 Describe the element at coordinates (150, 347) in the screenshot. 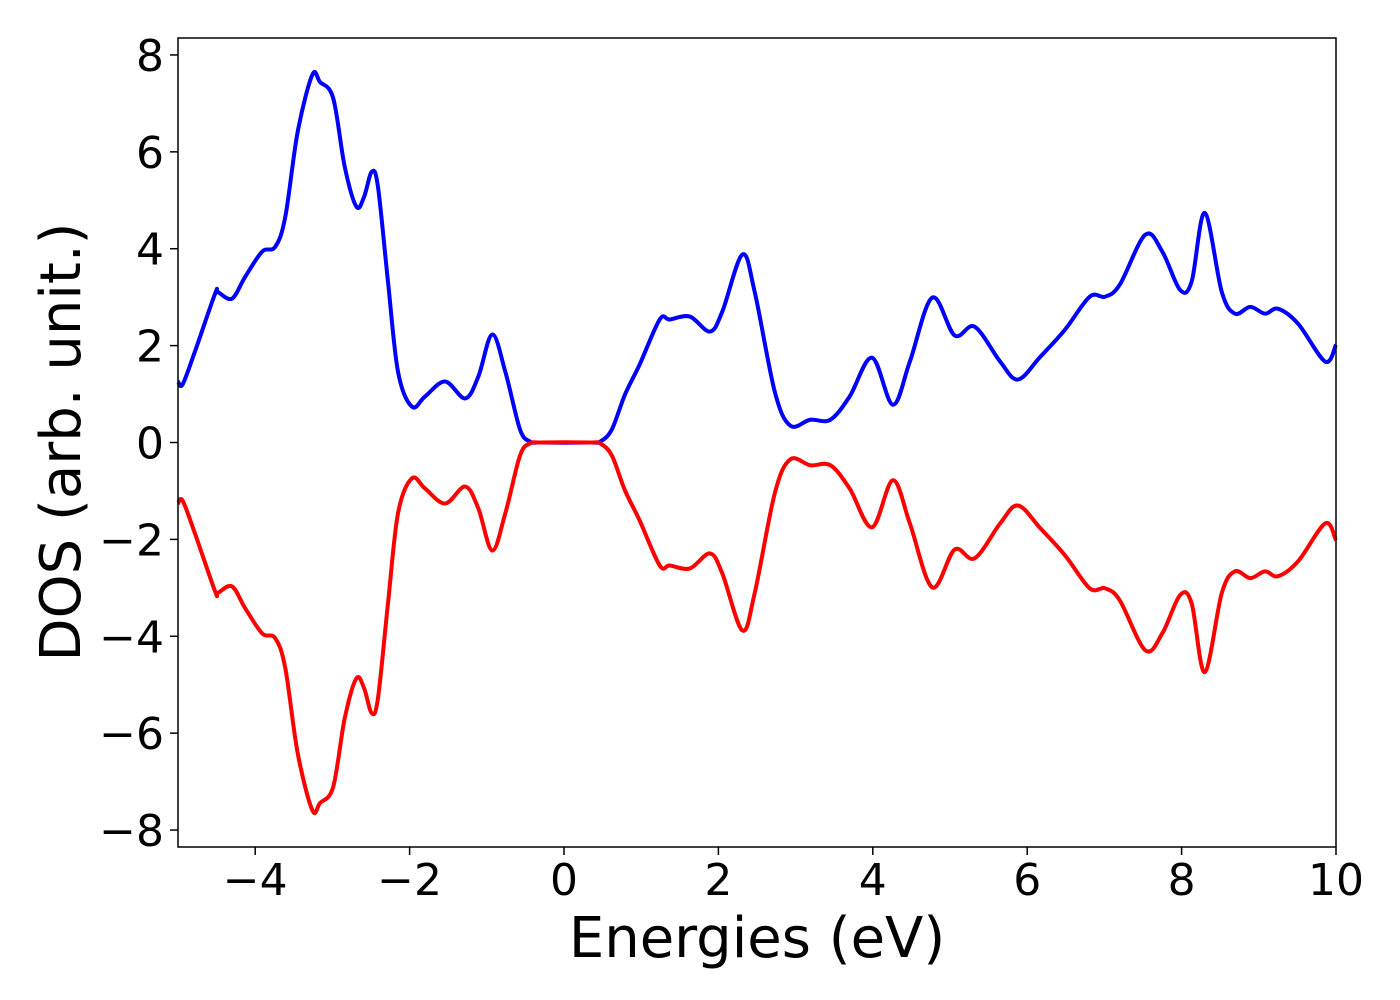

I see `y-tick-label: 2` at that location.